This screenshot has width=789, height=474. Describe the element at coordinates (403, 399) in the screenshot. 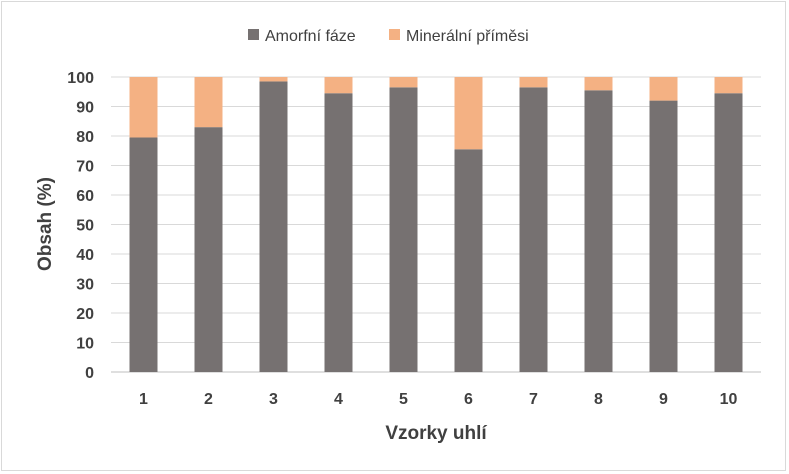

I see `x-tick-label: 5` at that location.